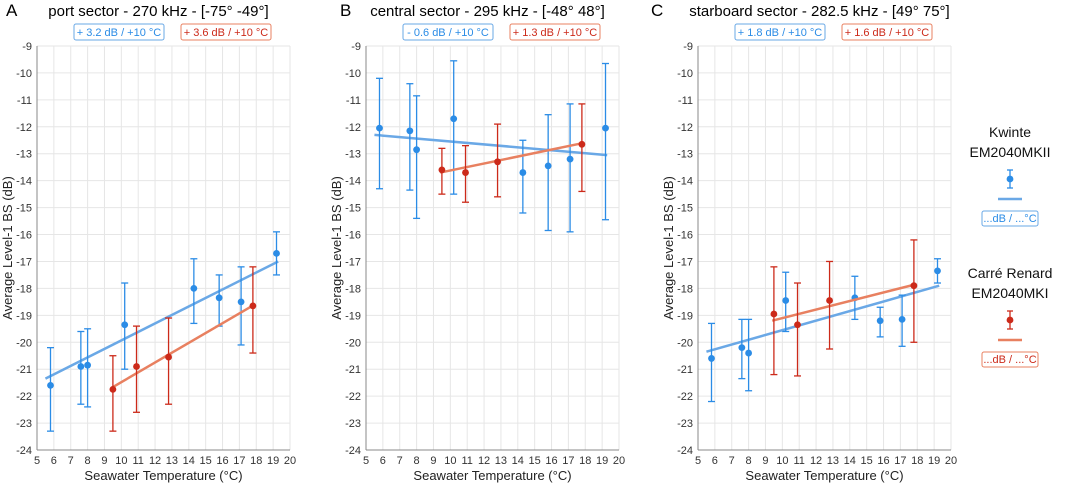 This screenshot has height=486, width=1065. What do you see at coordinates (1010, 273) in the screenshot?
I see `legend-name-line1: Carré Renard` at bounding box center [1010, 273].